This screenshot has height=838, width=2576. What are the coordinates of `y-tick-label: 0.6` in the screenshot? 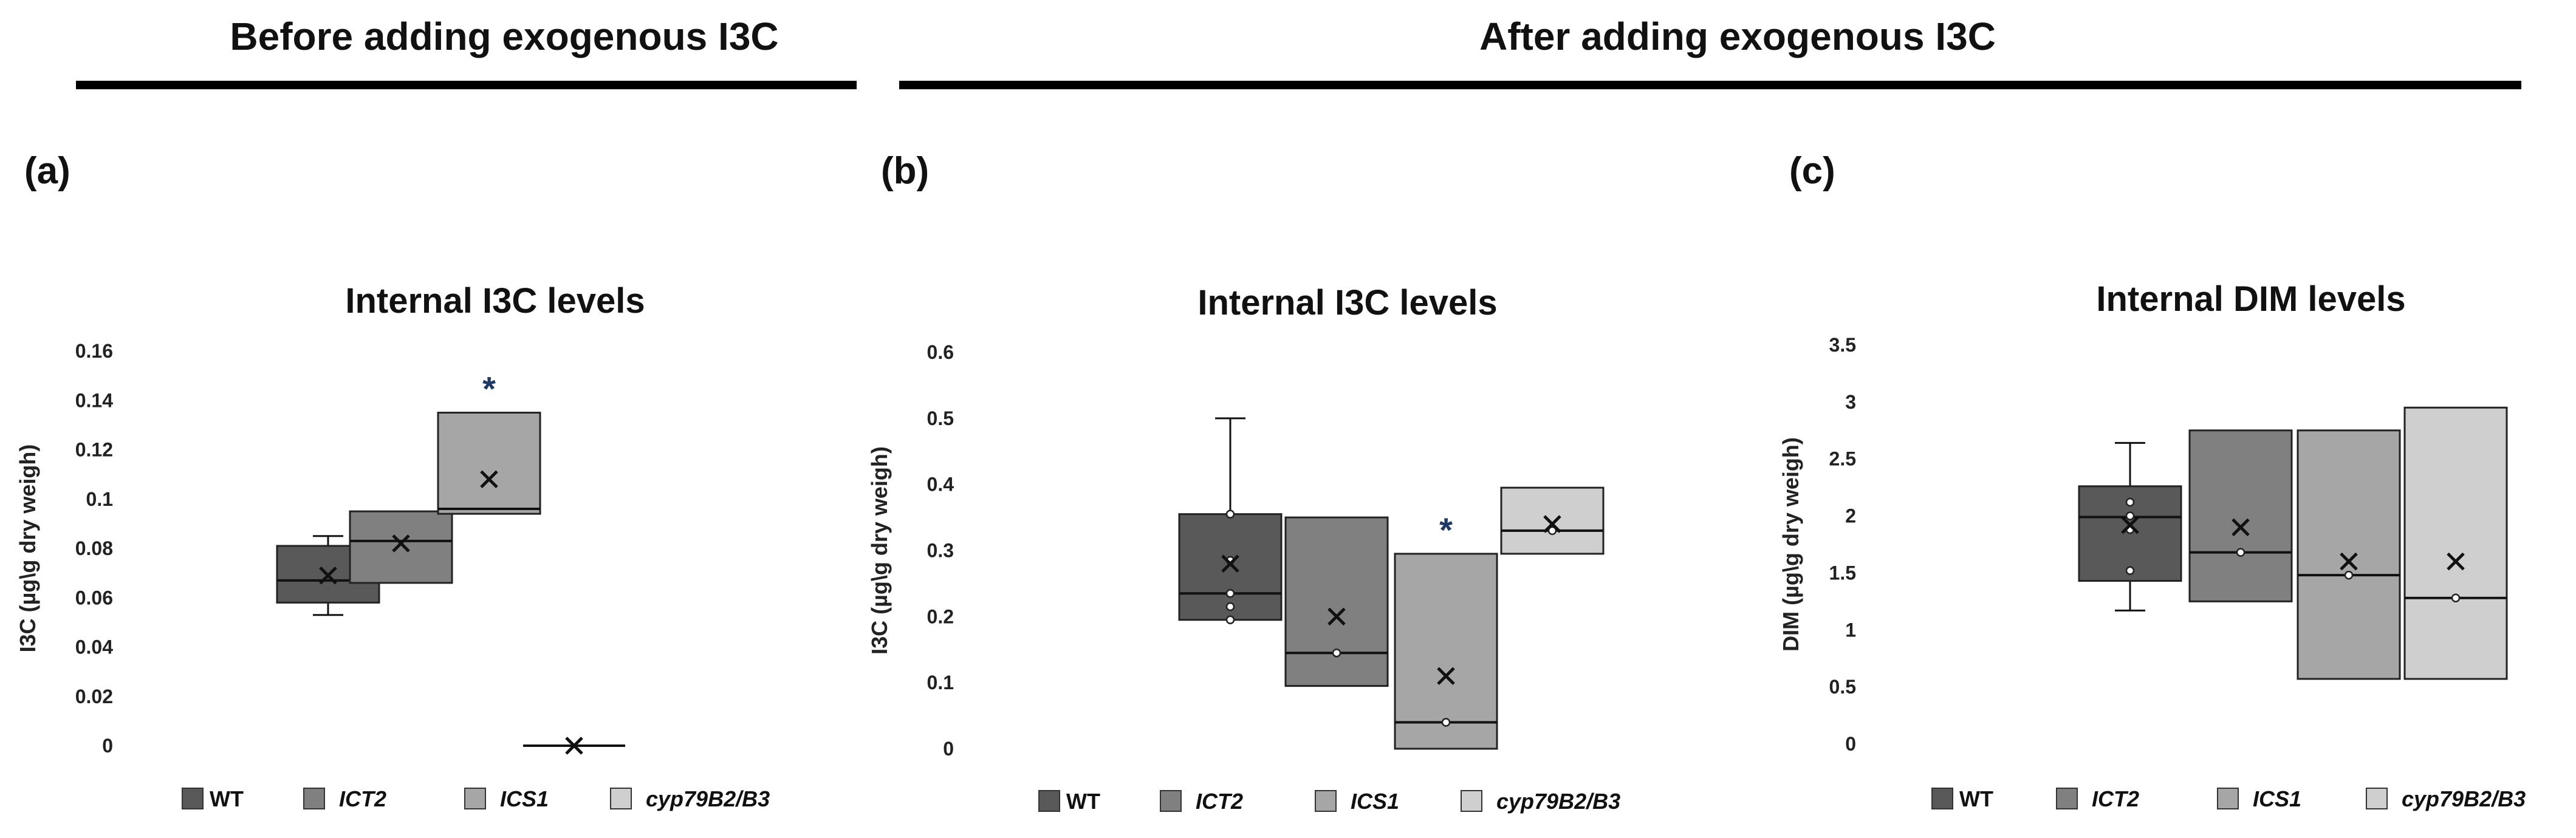 It's located at (941, 352).